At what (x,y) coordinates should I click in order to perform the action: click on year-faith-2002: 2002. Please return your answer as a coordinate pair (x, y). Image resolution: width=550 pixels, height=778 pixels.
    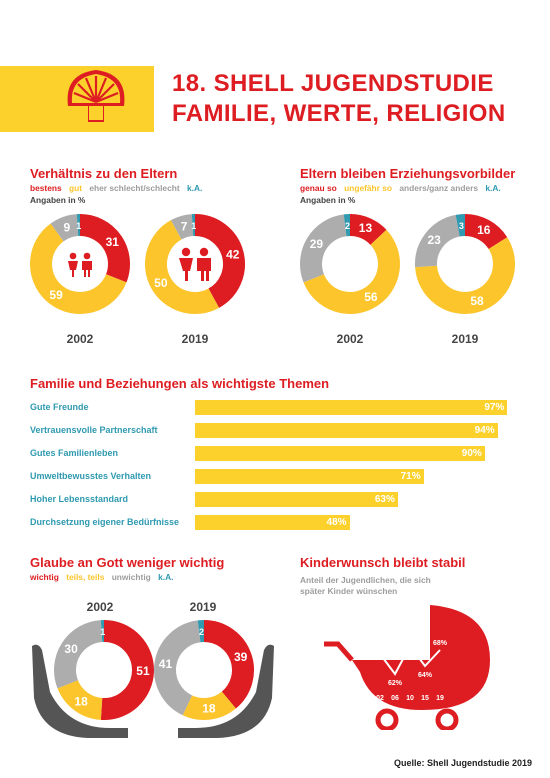
    Looking at the image, I should click on (100, 607).